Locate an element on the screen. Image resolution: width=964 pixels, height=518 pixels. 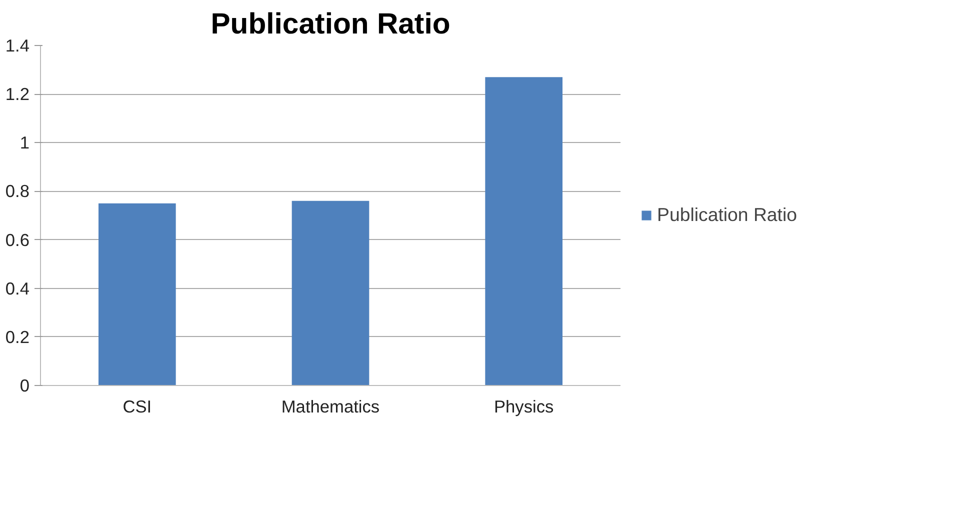
x-tick-label: Physics is located at coordinates (524, 406).